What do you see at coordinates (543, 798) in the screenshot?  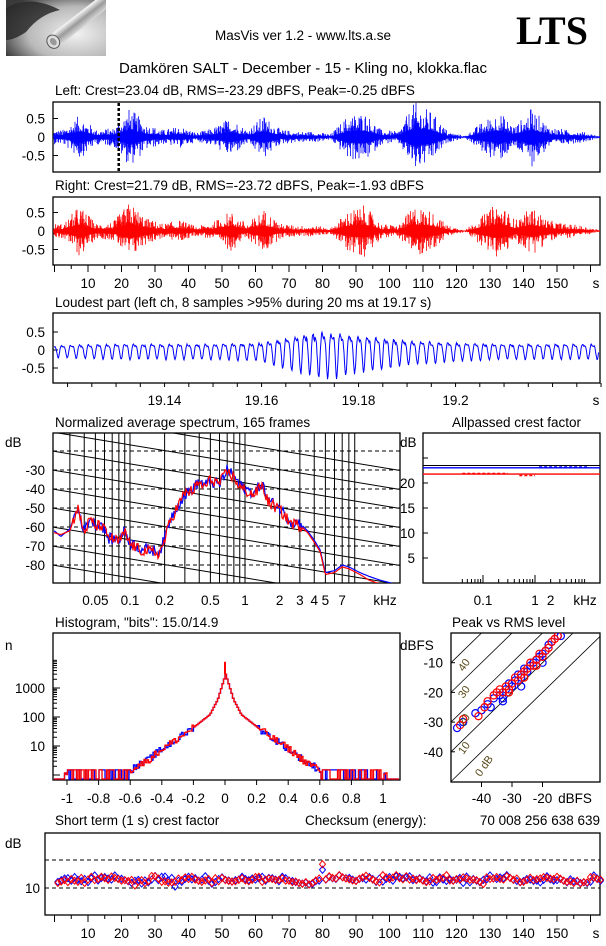 I see `peak-rms-xtick-label: -20` at bounding box center [543, 798].